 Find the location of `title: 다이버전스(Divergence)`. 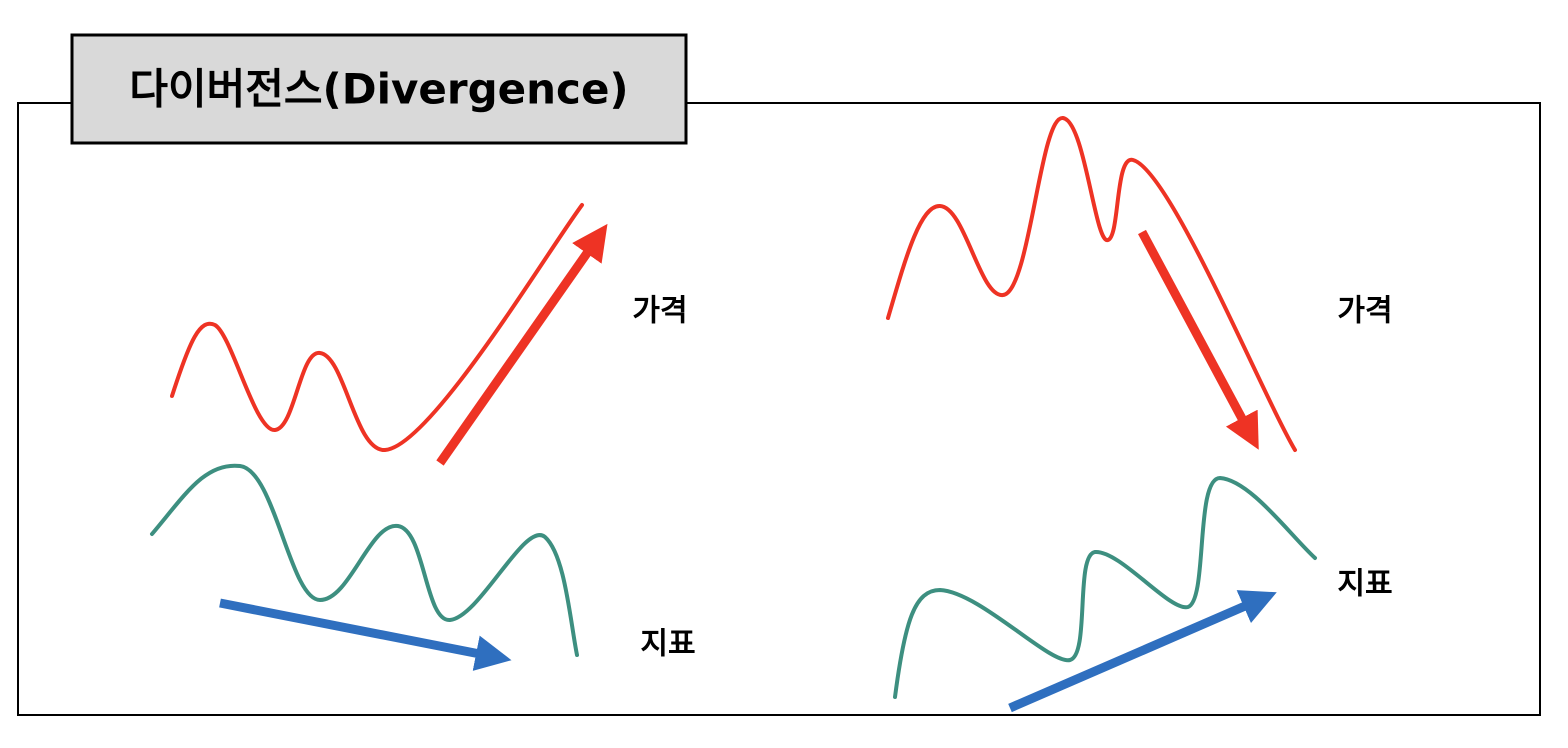

title: 다이버전스(Divergence) is located at coordinates (378, 89).